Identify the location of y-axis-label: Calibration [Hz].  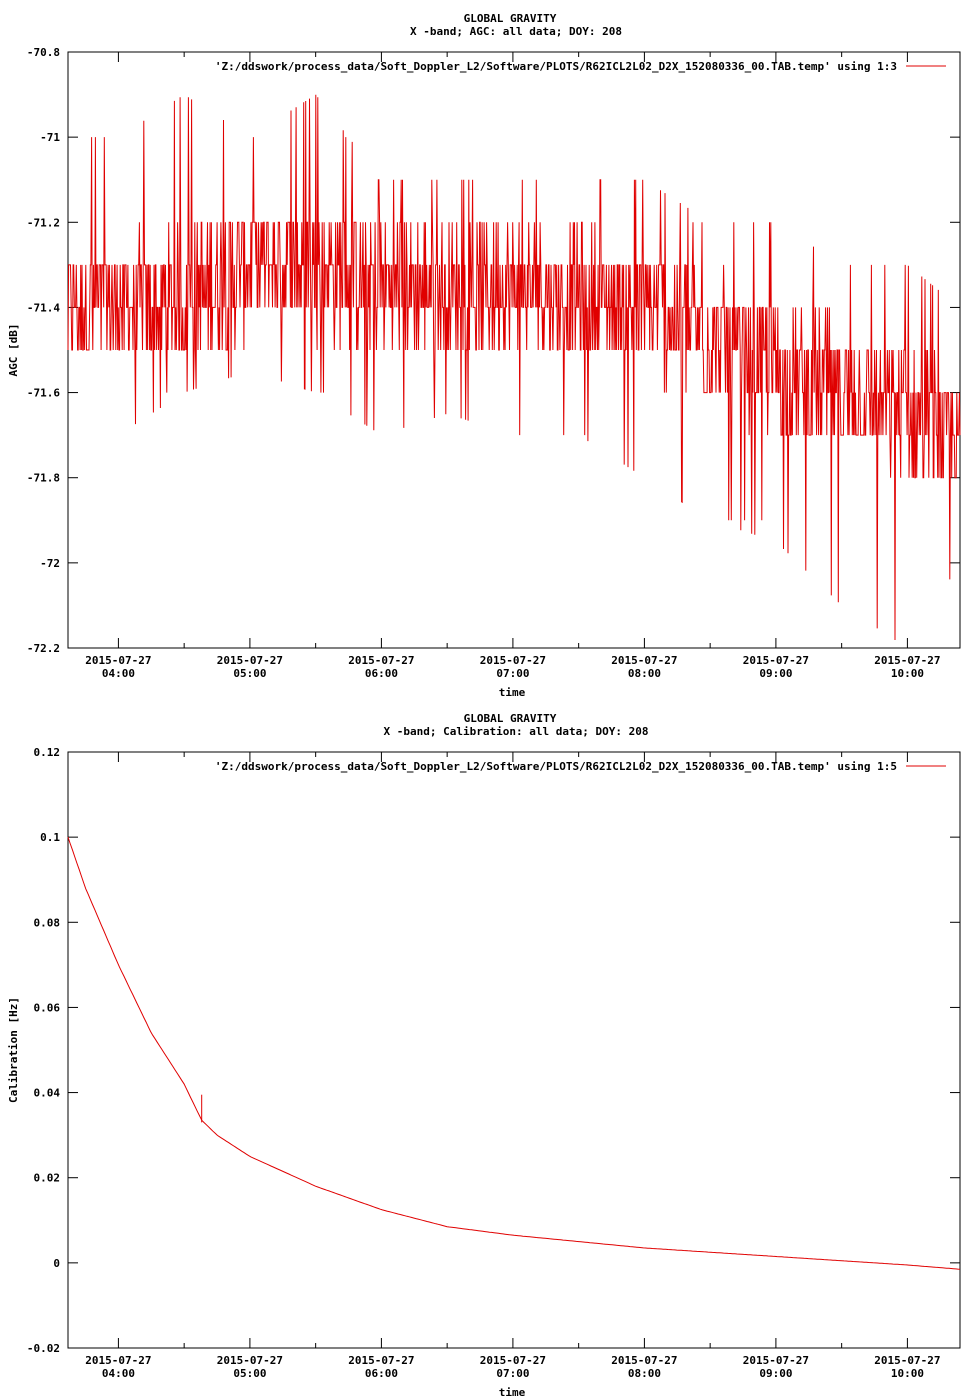
(13, 1050).